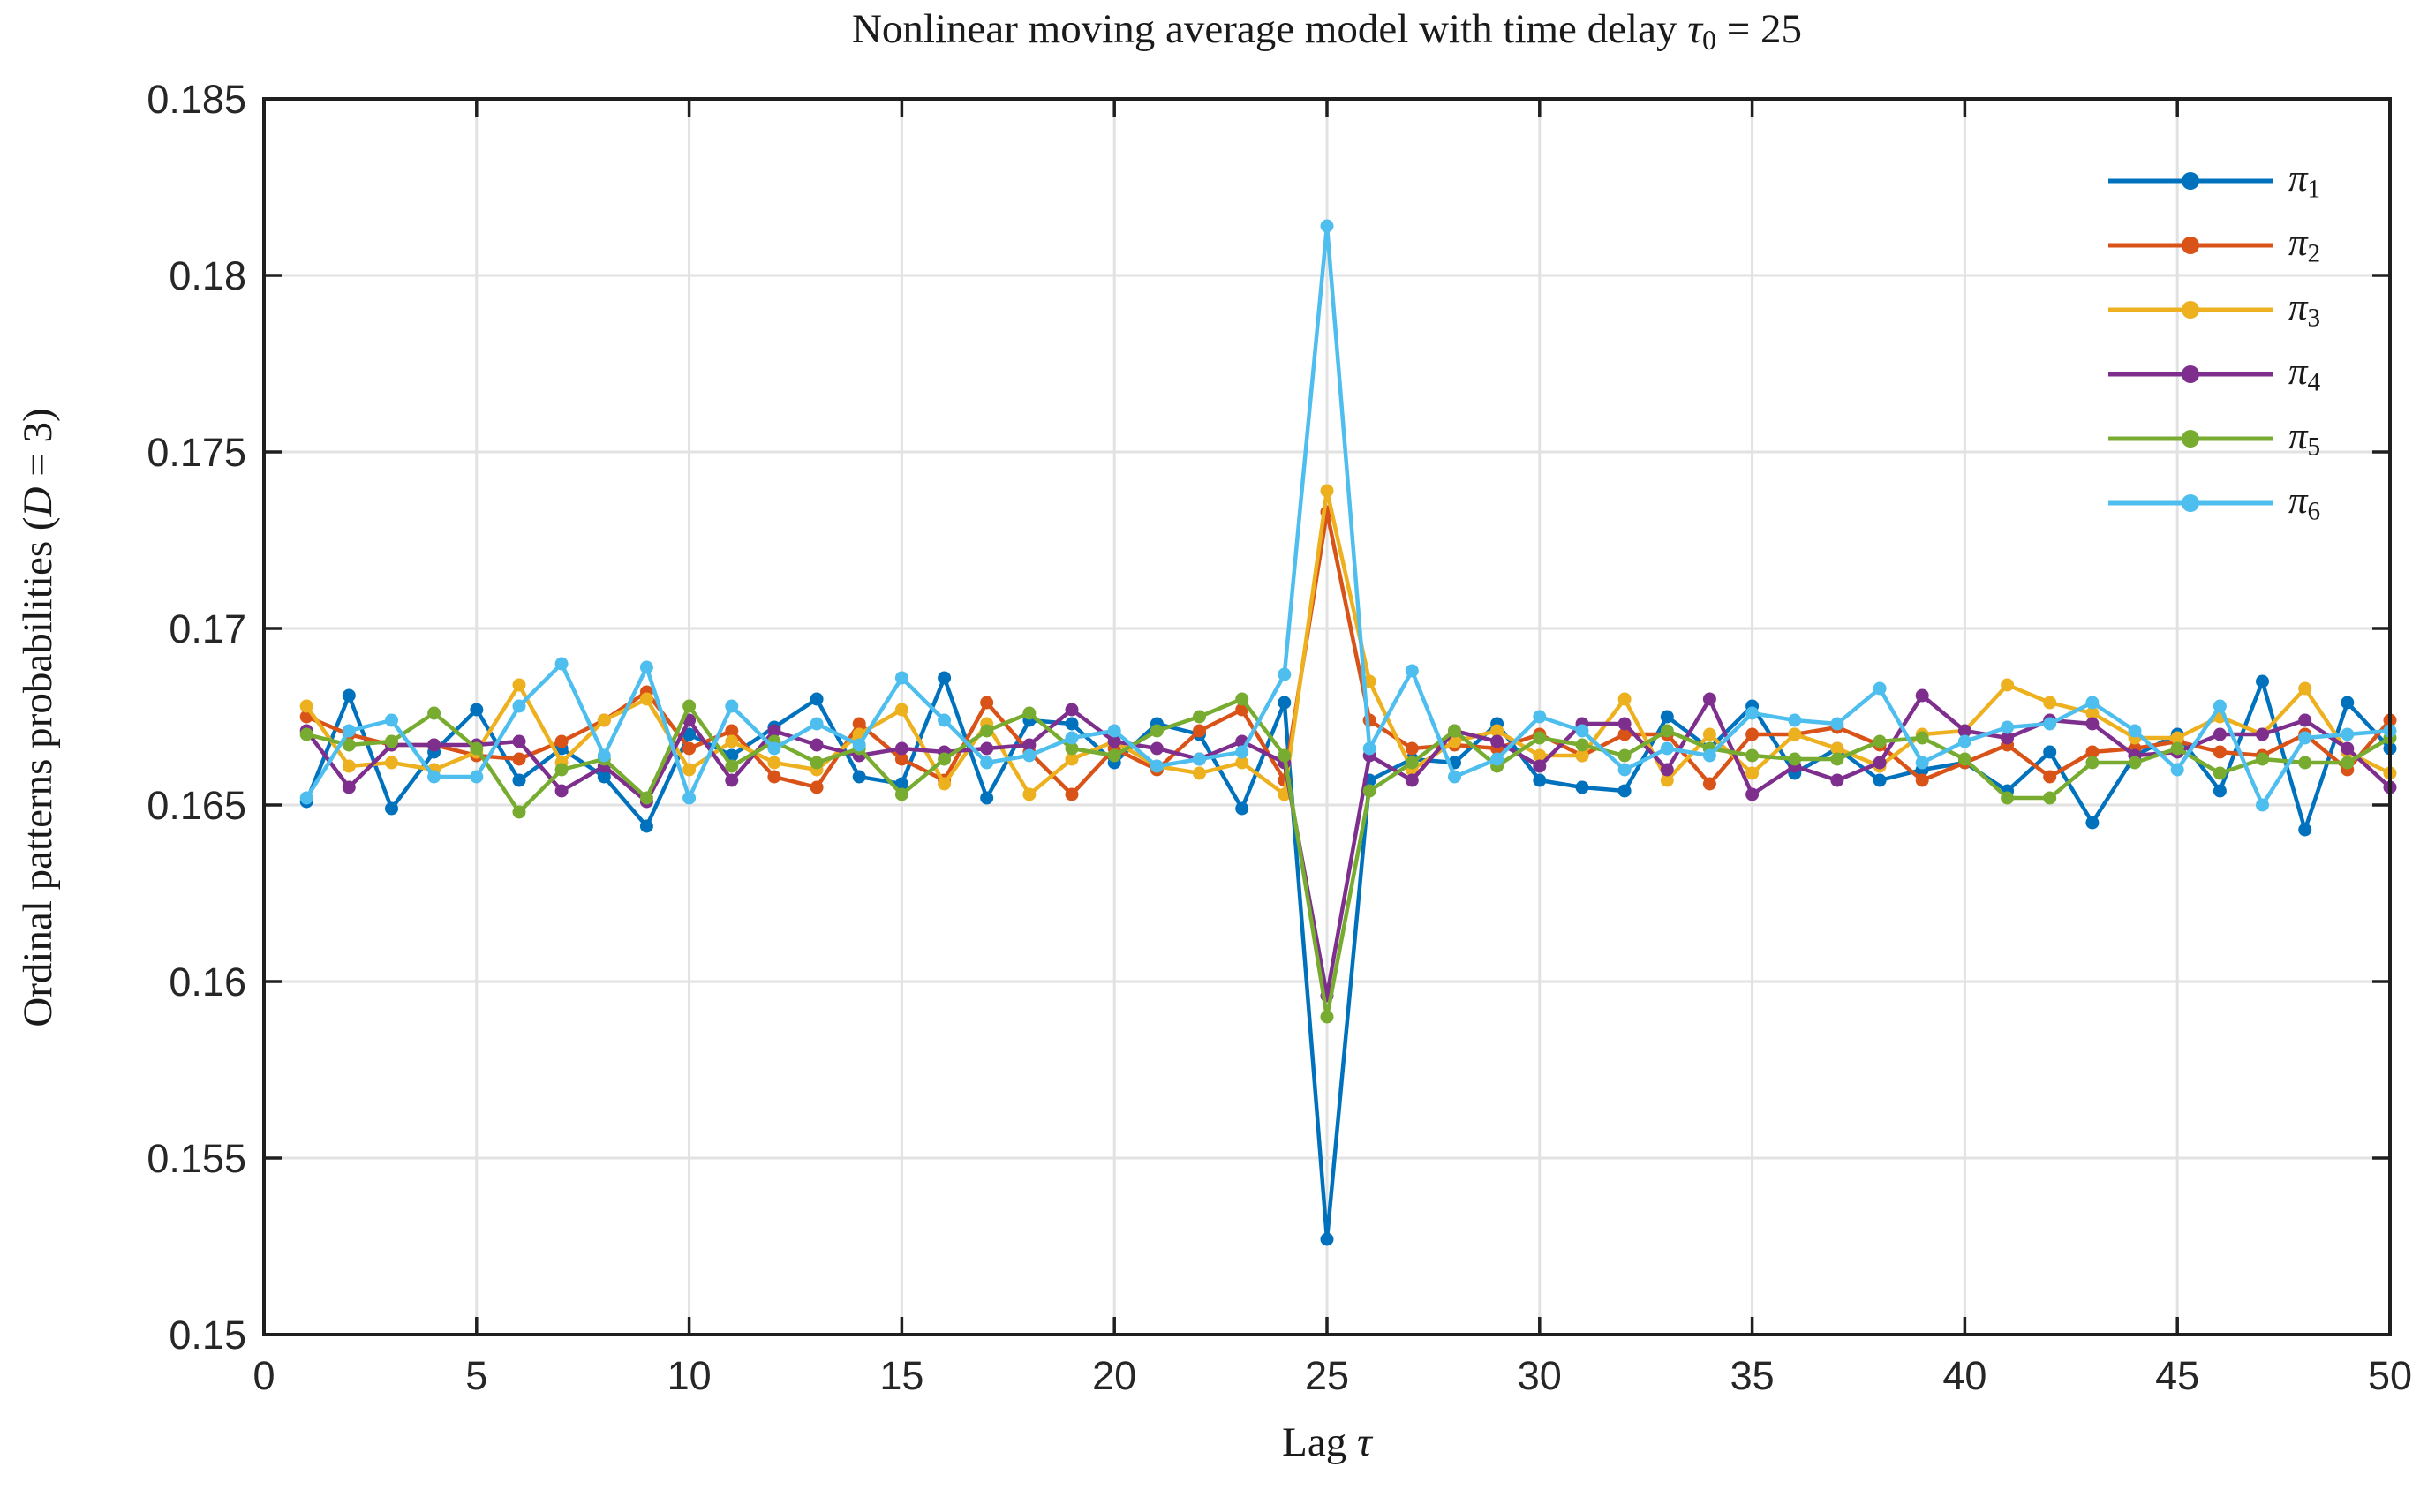 The width and height of the screenshot is (2435, 1512). Describe the element at coordinates (476, 1375) in the screenshot. I see `x-tick-label: 5` at that location.